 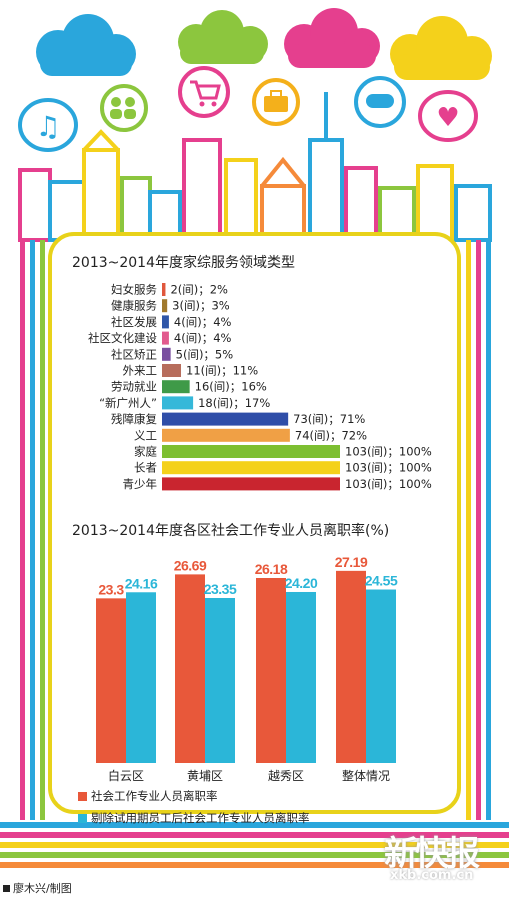 What do you see at coordinates (134, 290) in the screenshot?
I see `category-label: 妇女服务` at bounding box center [134, 290].